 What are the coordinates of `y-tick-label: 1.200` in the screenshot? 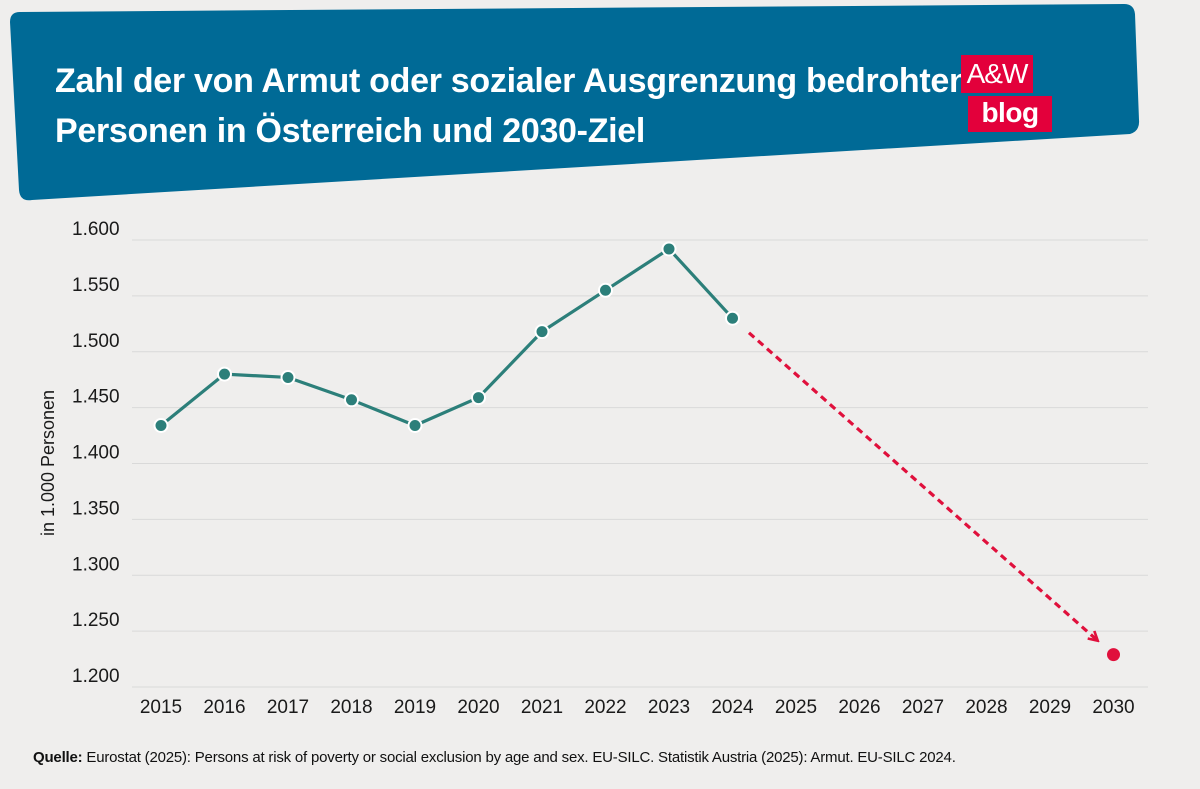 It's located at (96, 676).